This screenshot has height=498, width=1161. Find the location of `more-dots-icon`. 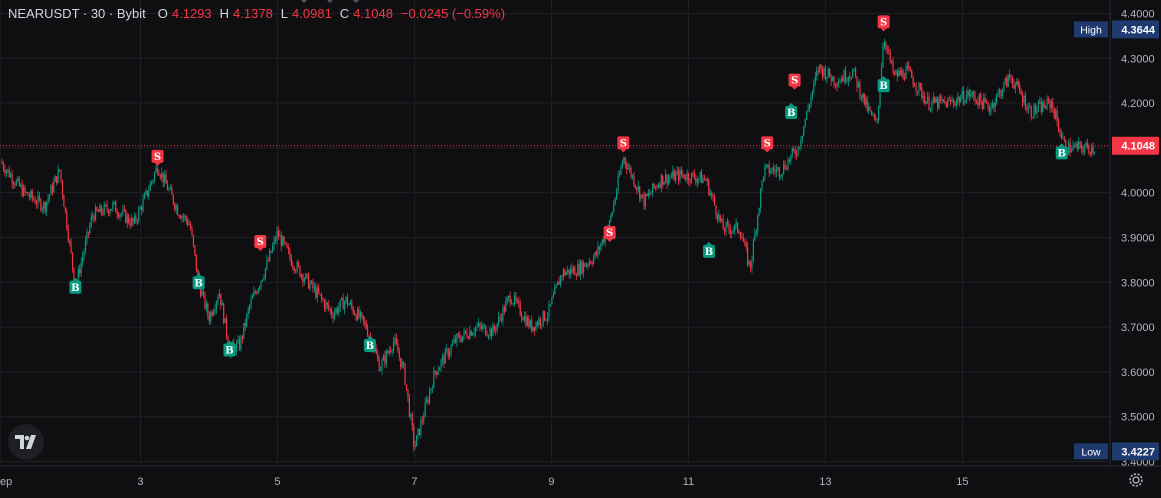

more-dots-icon is located at coordinates (330, 2).